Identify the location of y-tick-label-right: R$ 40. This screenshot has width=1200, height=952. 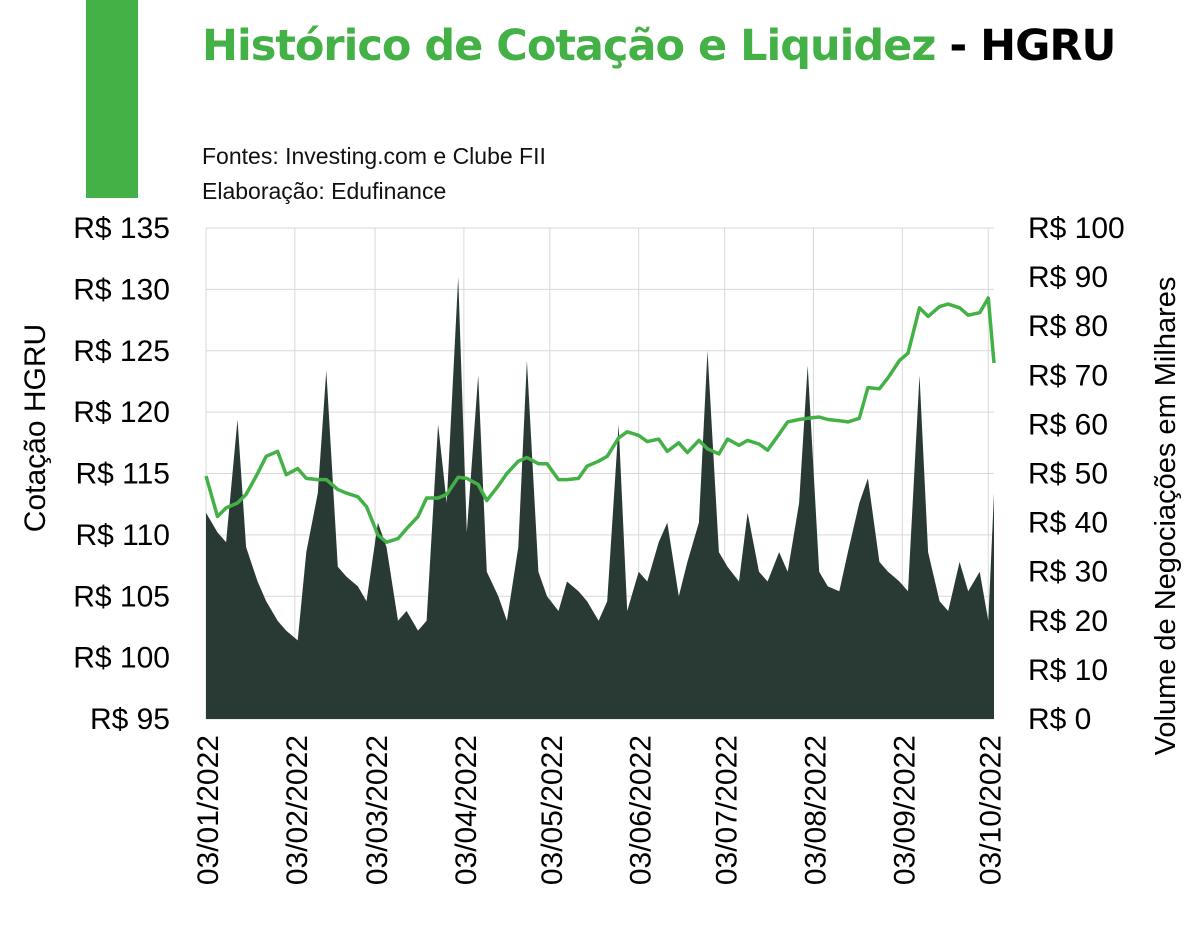
(1068, 523).